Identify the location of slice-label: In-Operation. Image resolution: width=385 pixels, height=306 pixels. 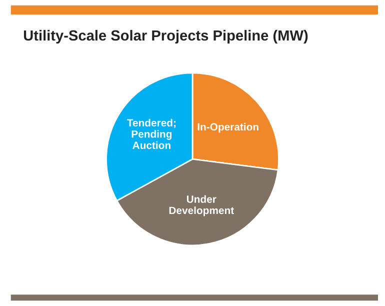
(228, 127).